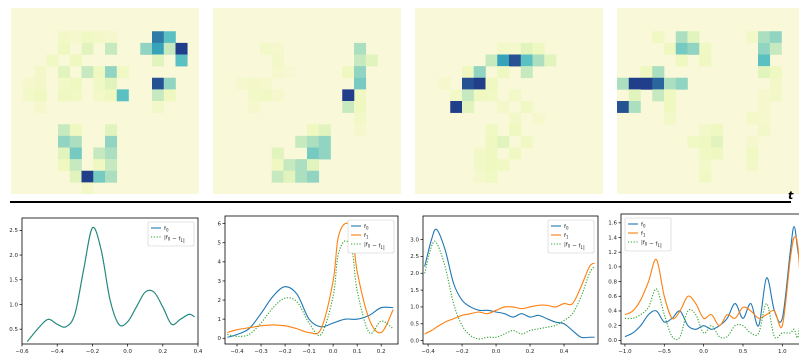 The image size is (799, 360). Describe the element at coordinates (566, 227) in the screenshot. I see `legend-label: f0` at that location.